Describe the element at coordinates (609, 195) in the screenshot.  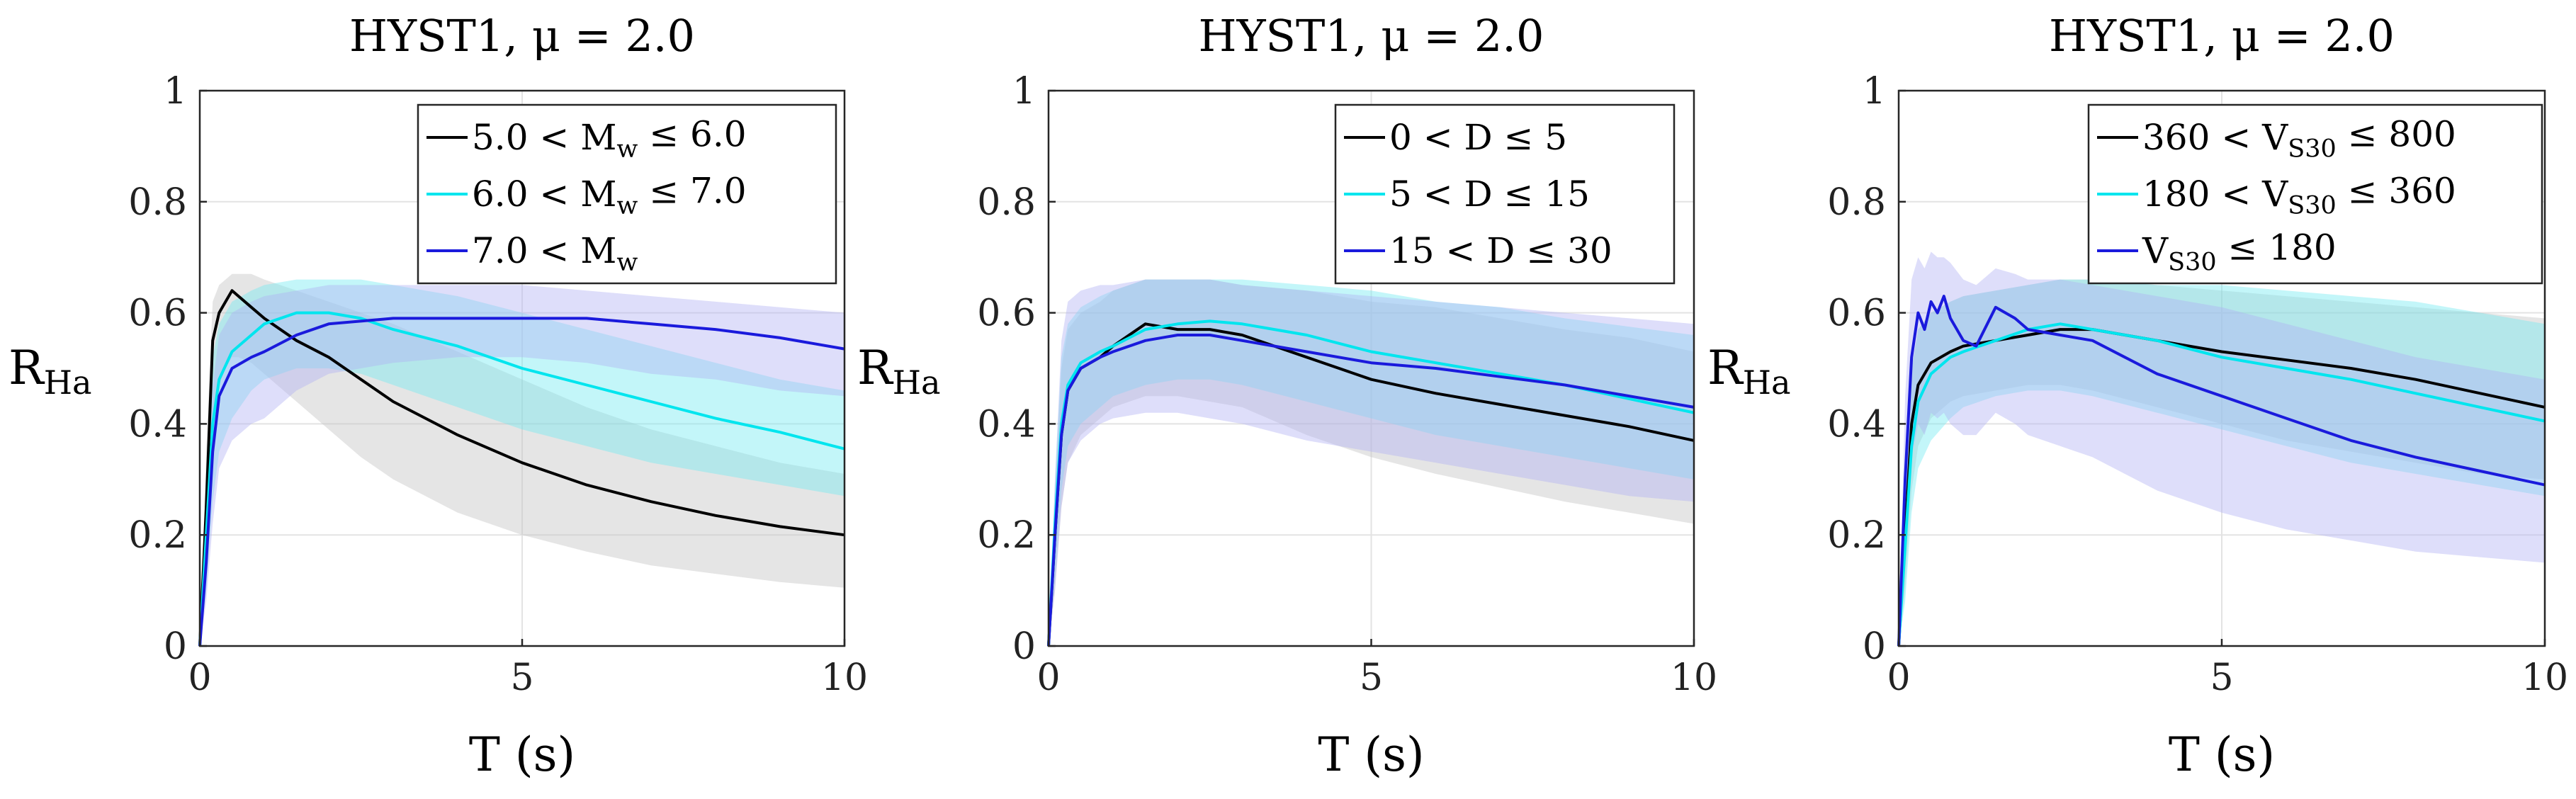
I see `legend-label-2: 6.0 < Mw ≤ 7.0` at that location.